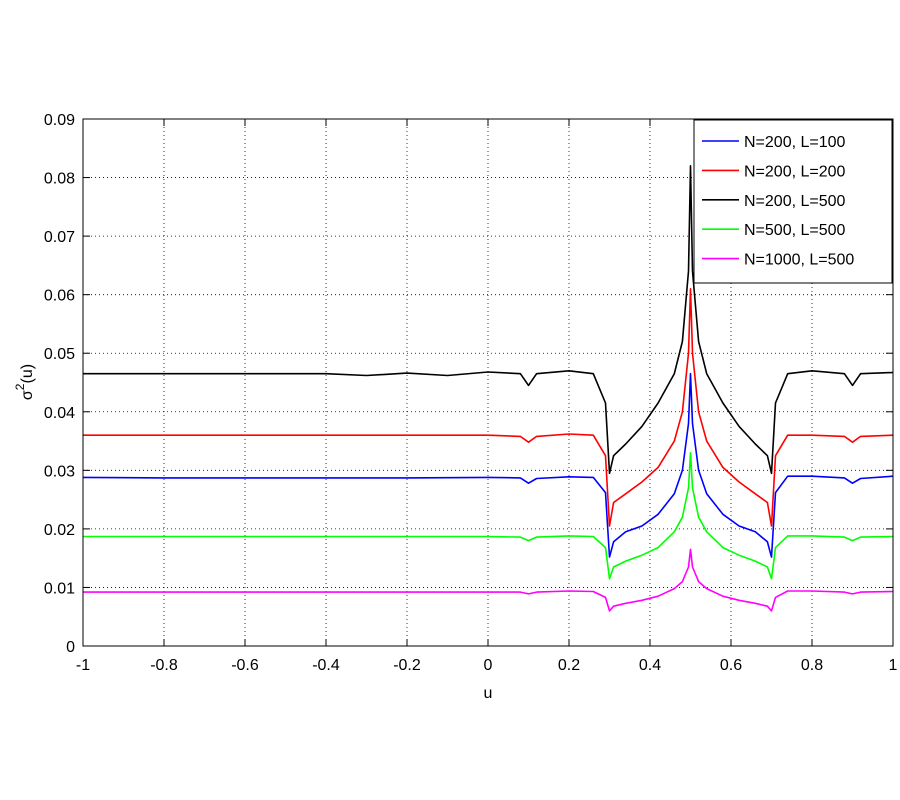  I want to click on legend-label: N=200, L=200, so click(795, 171).